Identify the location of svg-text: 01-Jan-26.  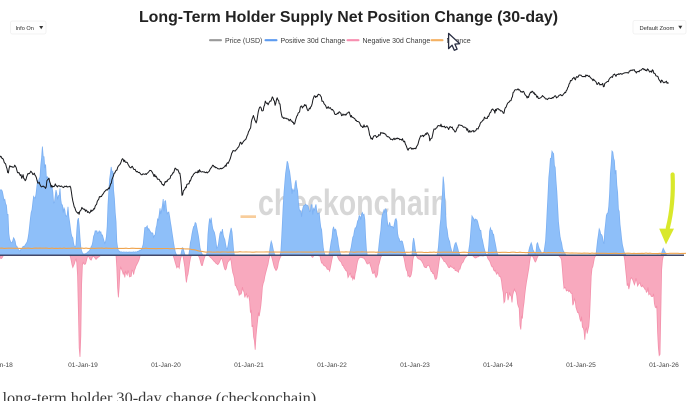
(664, 365).